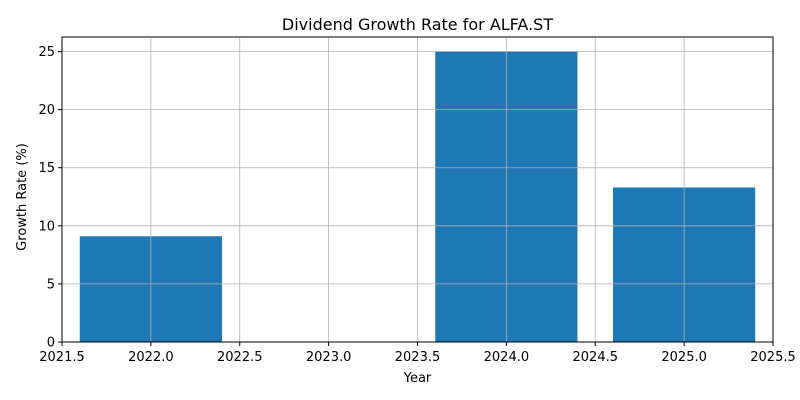 This screenshot has width=800, height=400. Describe the element at coordinates (51, 343) in the screenshot. I see `y-tick-label: 0` at that location.